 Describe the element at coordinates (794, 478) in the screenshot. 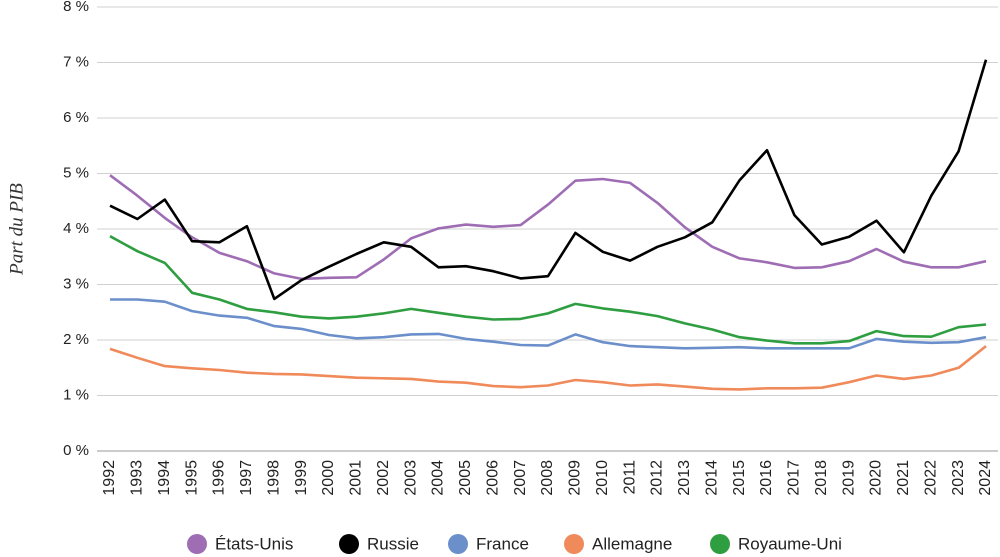

I see `x-tick-label: 2017` at that location.